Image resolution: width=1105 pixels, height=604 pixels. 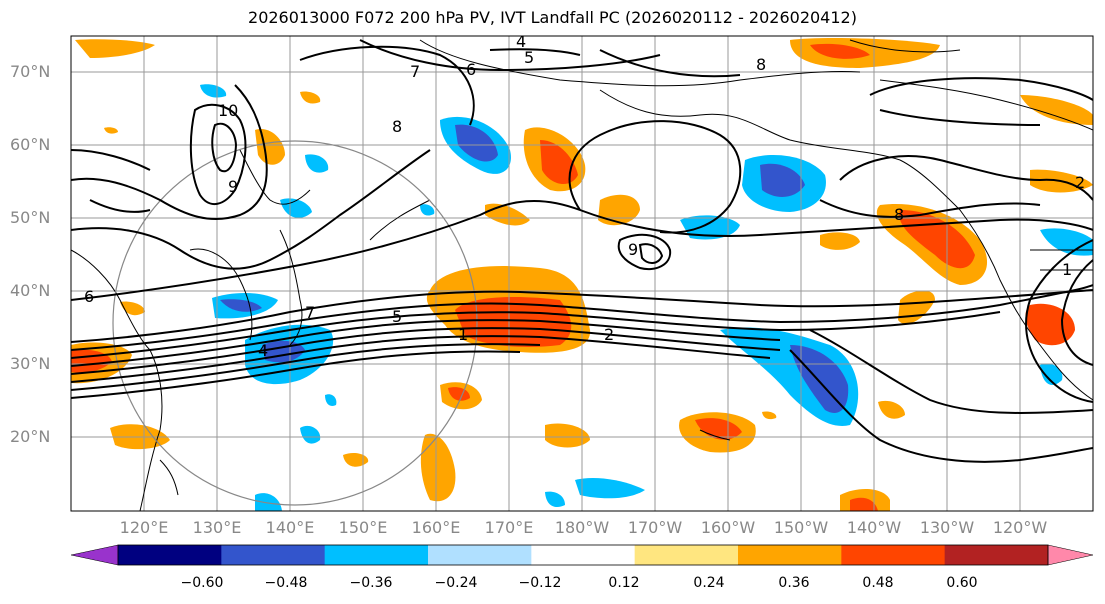 I want to click on lon-label: 170°W, so click(x=655, y=527).